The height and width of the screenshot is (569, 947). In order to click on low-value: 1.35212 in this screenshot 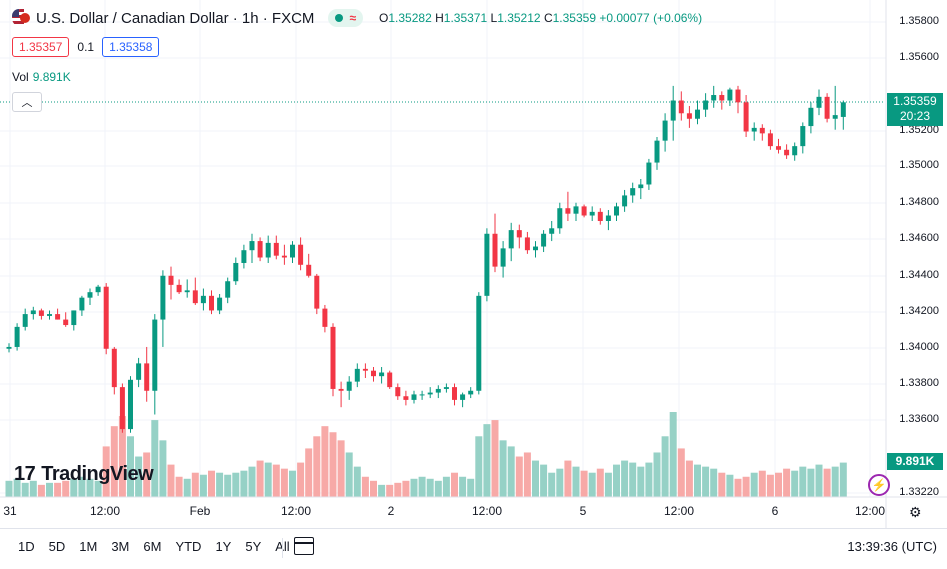, I will do `click(519, 18)`.